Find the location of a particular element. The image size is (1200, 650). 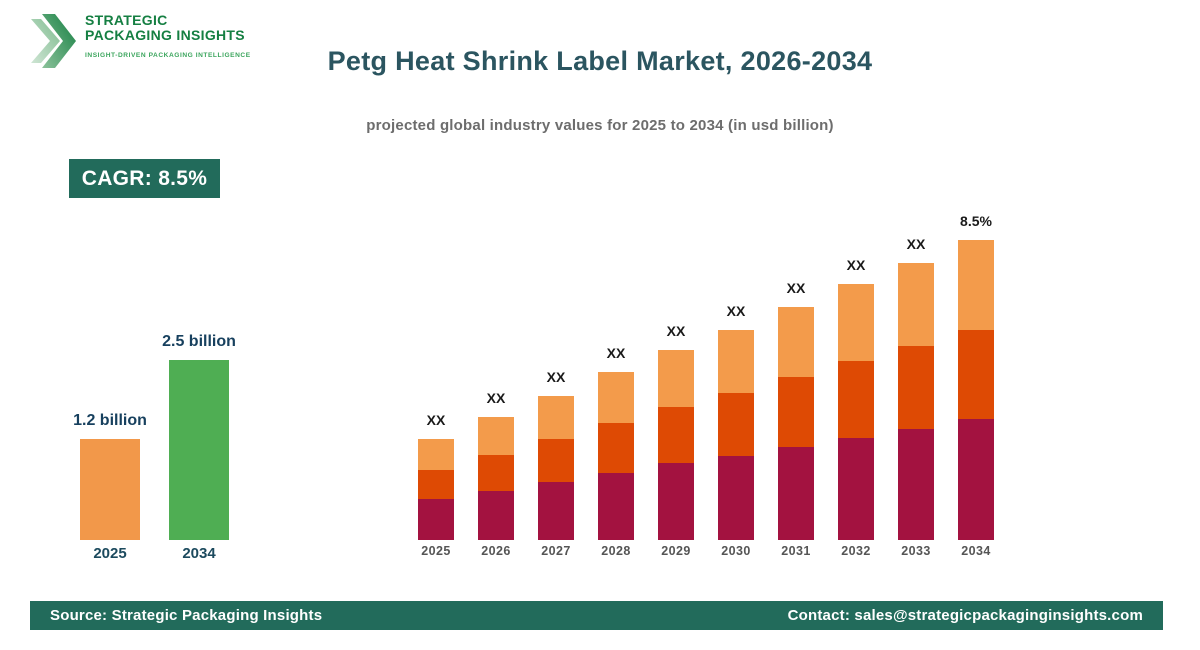

stacked-bar-column-2028: XX 2028 is located at coordinates (616, 451).